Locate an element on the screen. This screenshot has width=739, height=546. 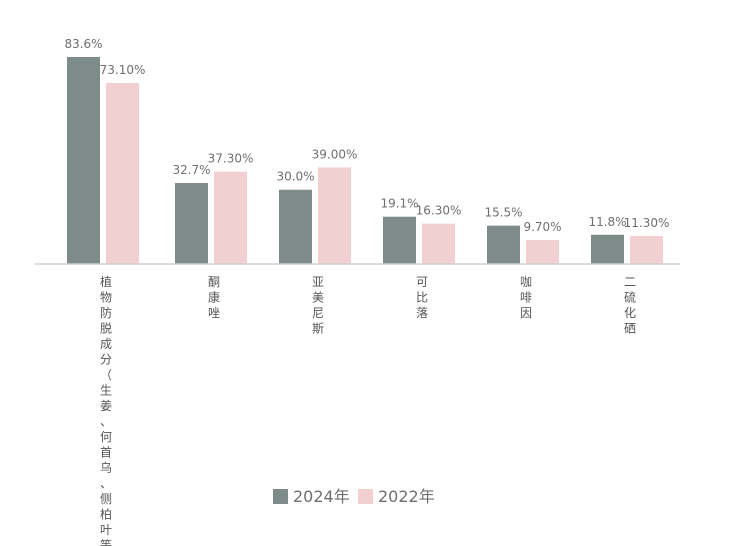
data-label: 83.6% is located at coordinates (83, 44).